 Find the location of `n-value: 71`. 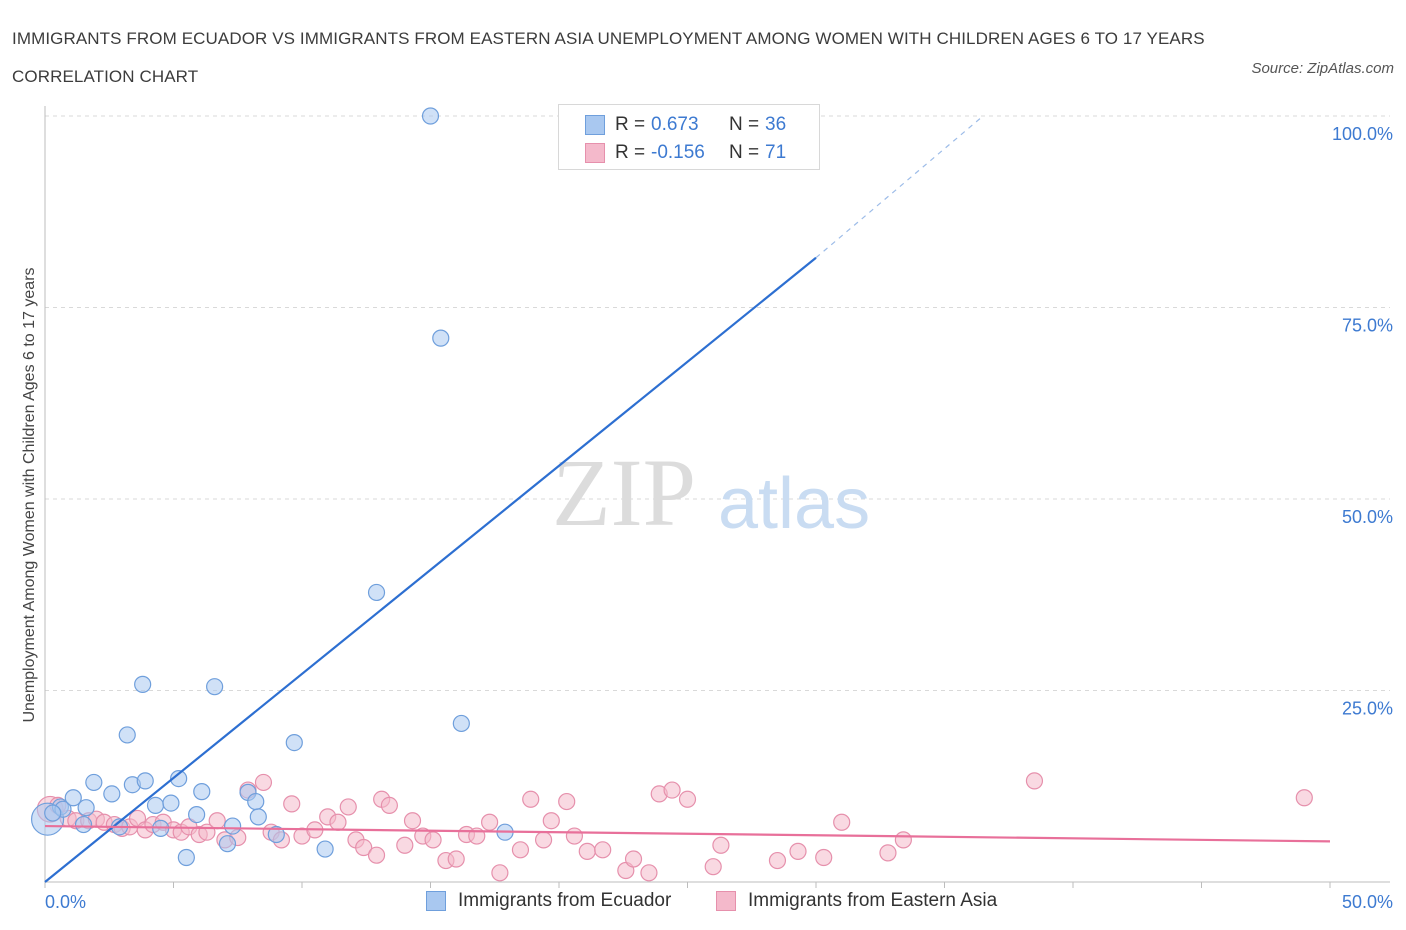

n-value: 71 is located at coordinates (776, 152).